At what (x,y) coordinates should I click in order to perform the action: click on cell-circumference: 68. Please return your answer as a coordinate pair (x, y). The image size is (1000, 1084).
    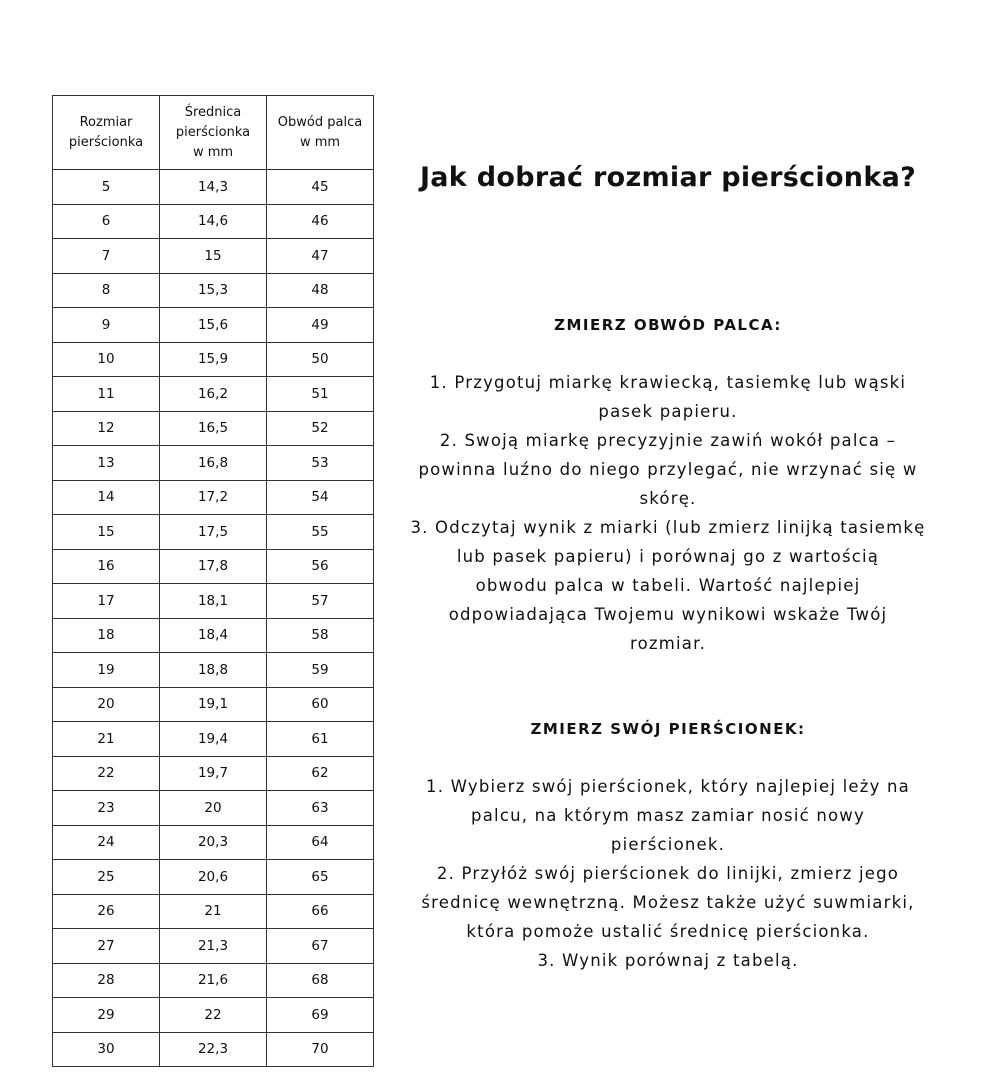
    Looking at the image, I should click on (320, 980).